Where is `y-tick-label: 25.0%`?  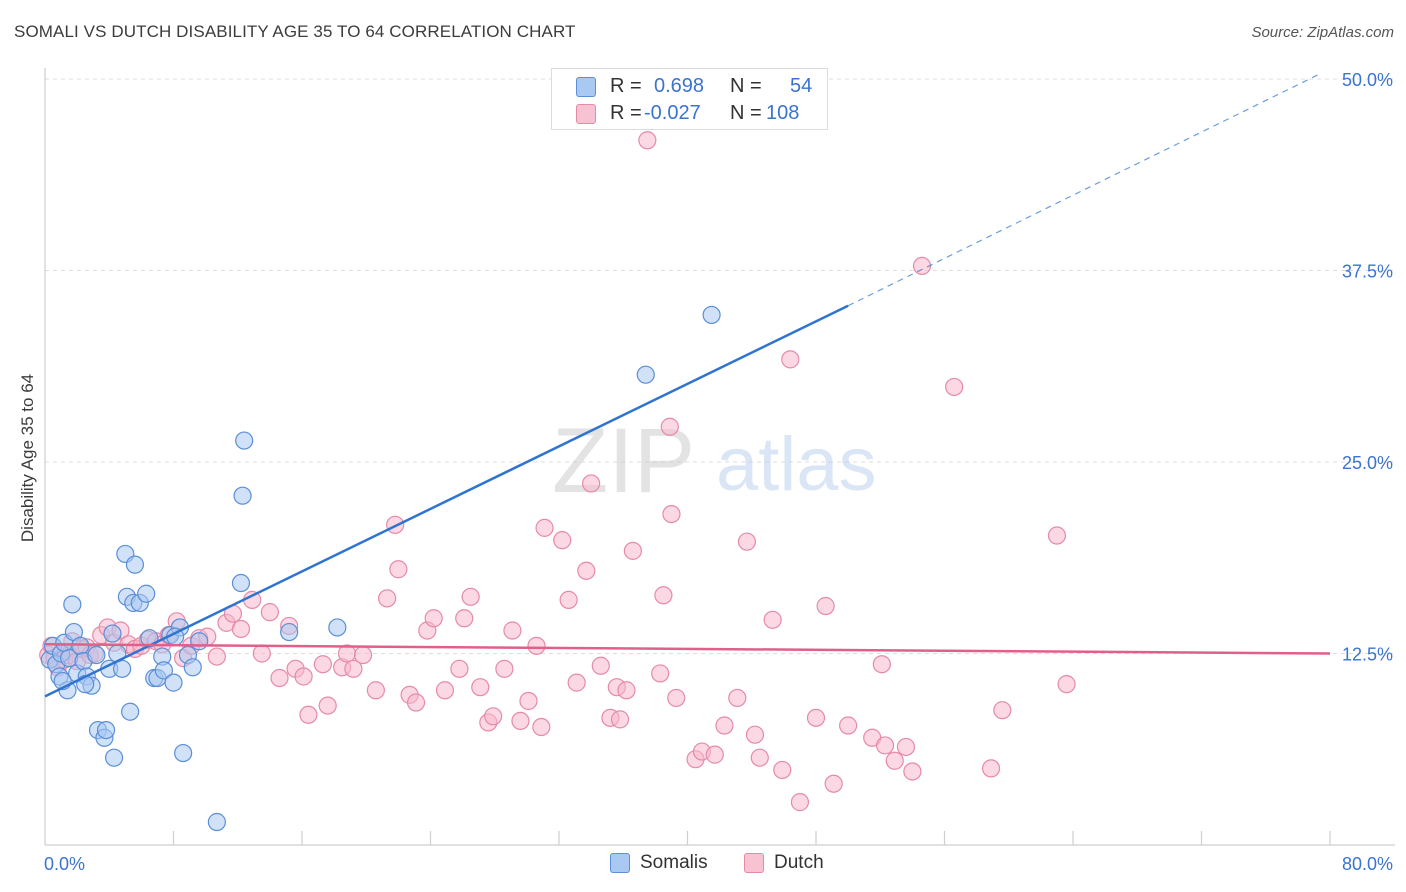
y-tick-label: 25.0% is located at coordinates (1367, 463).